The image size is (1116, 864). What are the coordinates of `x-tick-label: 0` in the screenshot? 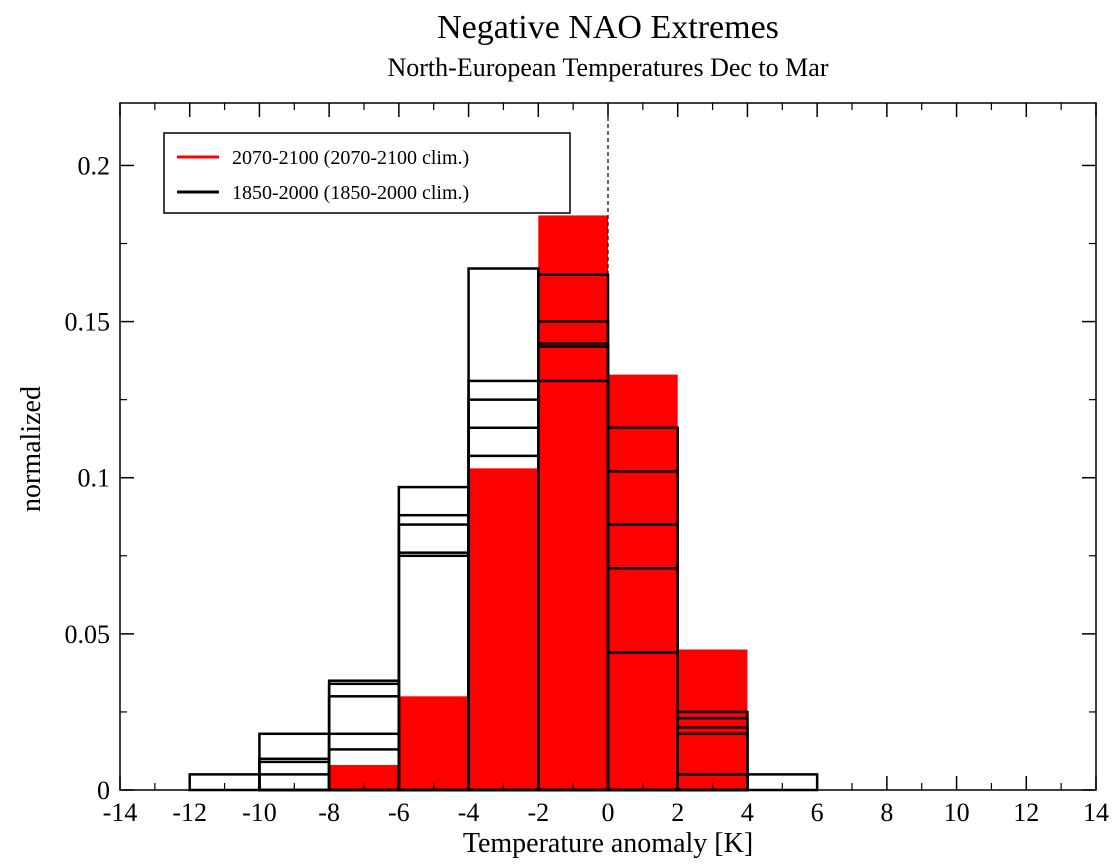 It's located at (608, 812).